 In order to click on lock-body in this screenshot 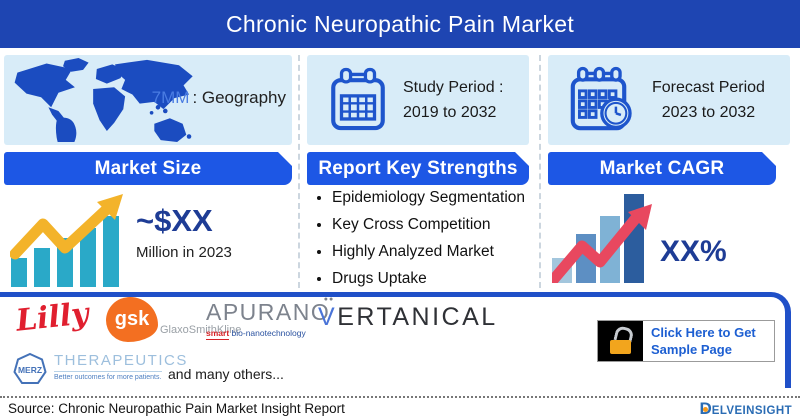, I will do `click(620, 347)`.